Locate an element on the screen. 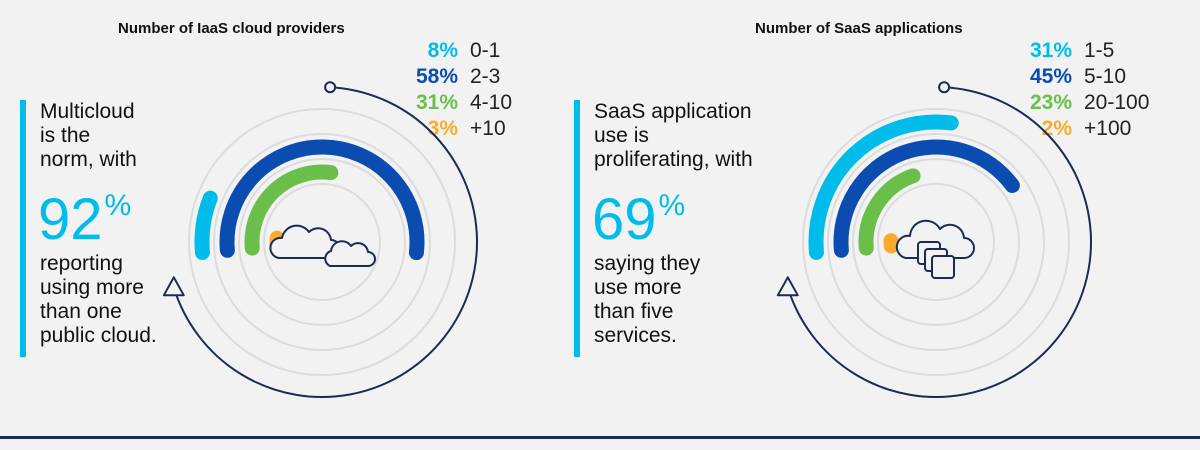 Image resolution: width=1200 pixels, height=450 pixels. legend-label: 20-100 is located at coordinates (1117, 102).